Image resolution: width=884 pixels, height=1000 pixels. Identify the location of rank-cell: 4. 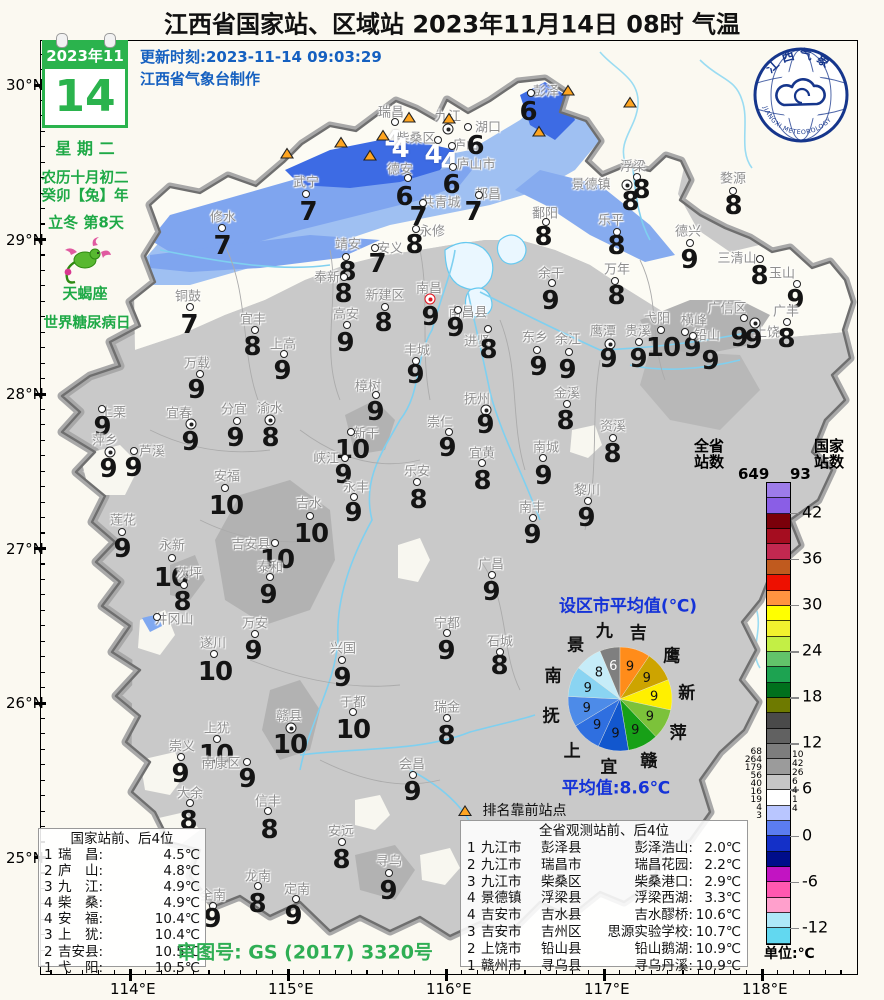
(471, 915).